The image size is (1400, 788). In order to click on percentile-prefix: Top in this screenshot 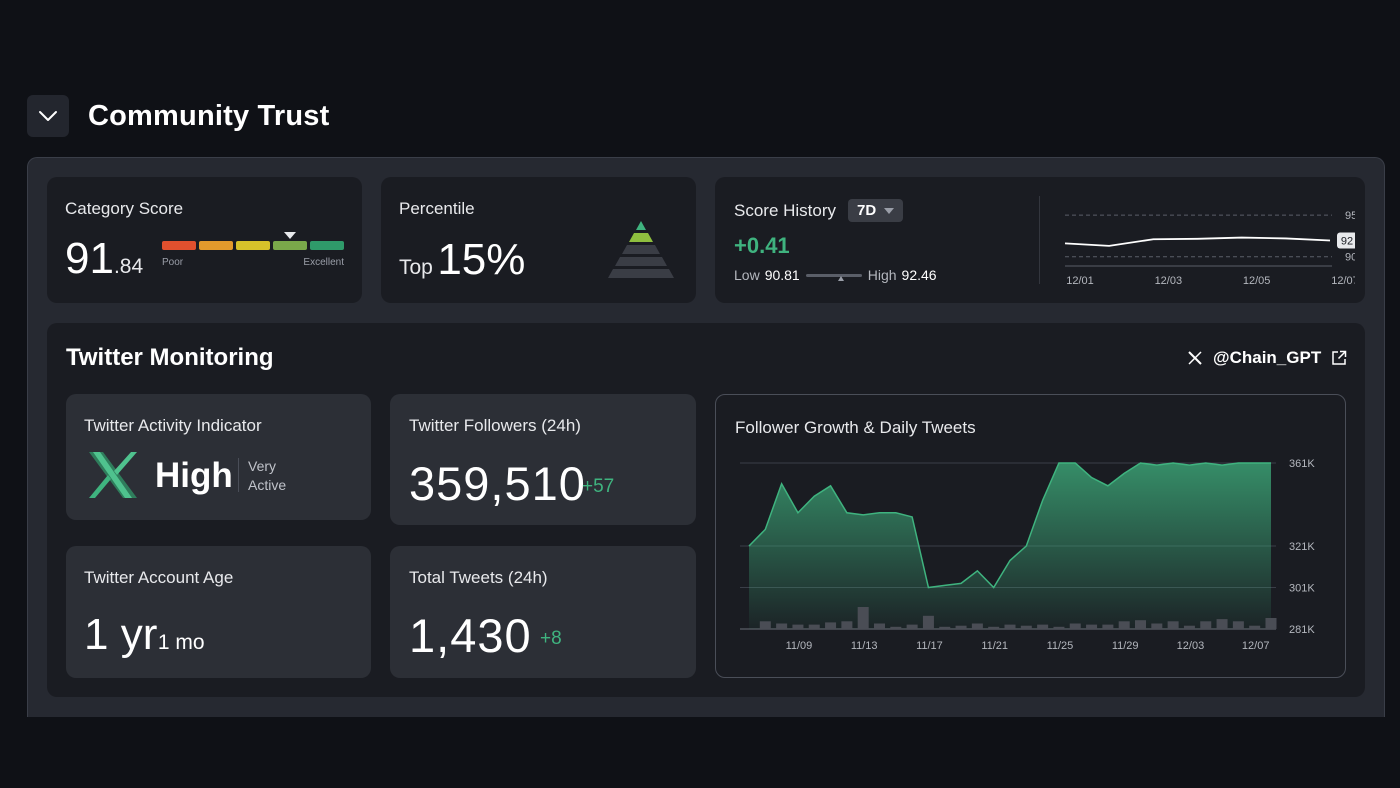, I will do `click(416, 267)`.